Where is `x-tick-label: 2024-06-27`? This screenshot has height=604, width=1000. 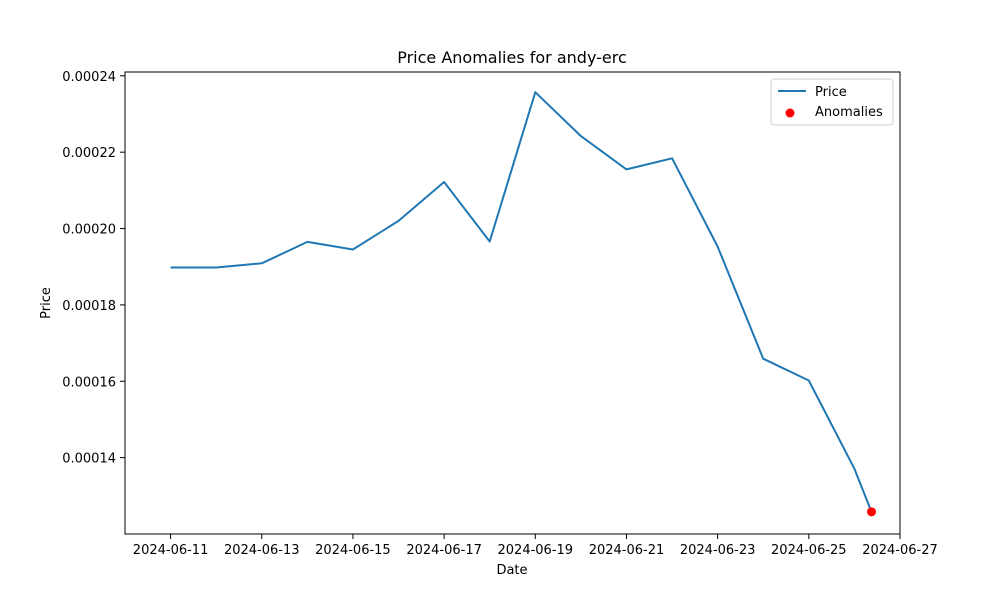
x-tick-label: 2024-06-27 is located at coordinates (900, 550).